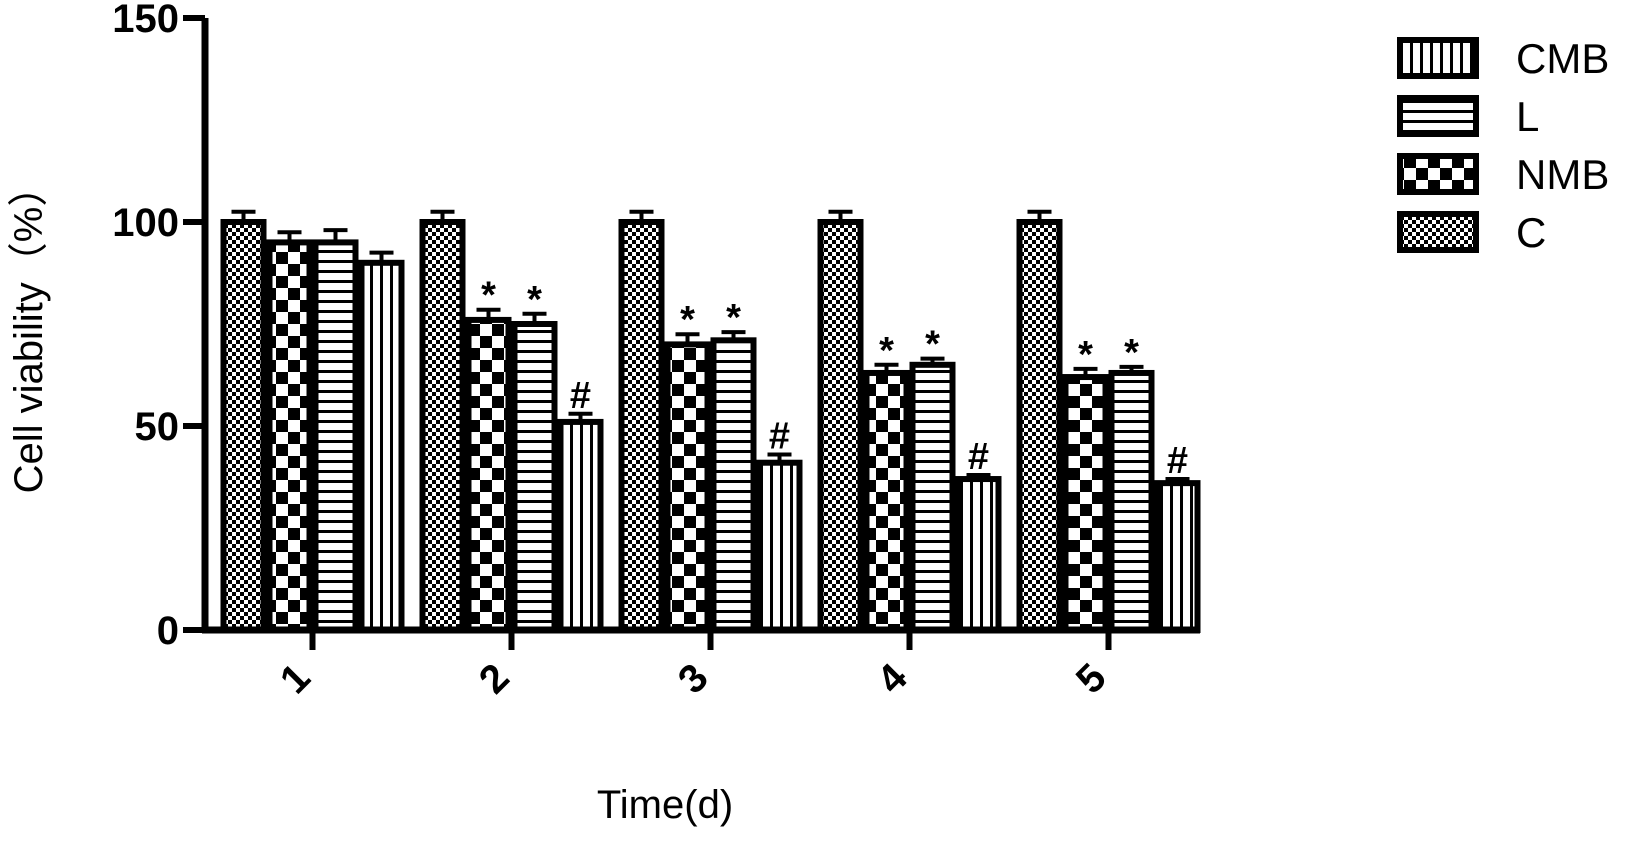 The height and width of the screenshot is (857, 1640). Describe the element at coordinates (145, 223) in the screenshot. I see `y-tick-label-100: 100` at that location.